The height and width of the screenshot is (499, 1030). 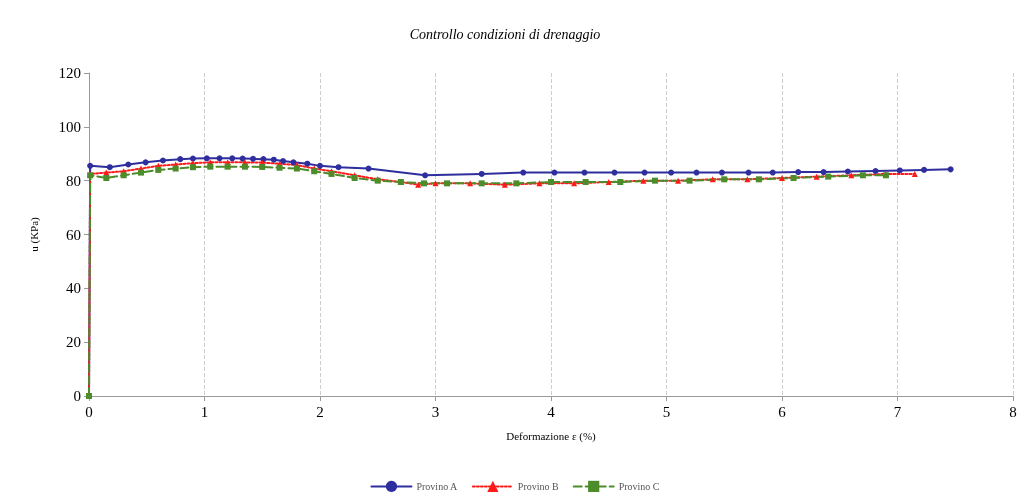 What do you see at coordinates (551, 436) in the screenshot?
I see `x-axis-title: Deformazione ε (%)` at bounding box center [551, 436].